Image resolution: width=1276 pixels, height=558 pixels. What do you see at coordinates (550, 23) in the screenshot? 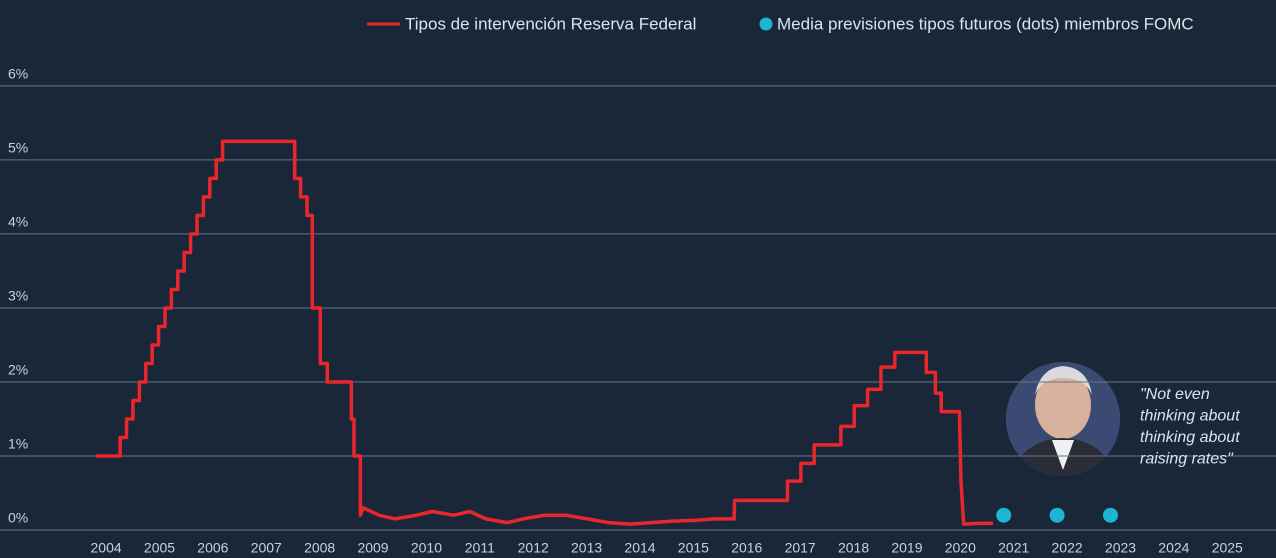
I see `legend-label: Tipos de intervención Reserva Federal` at bounding box center [550, 23].